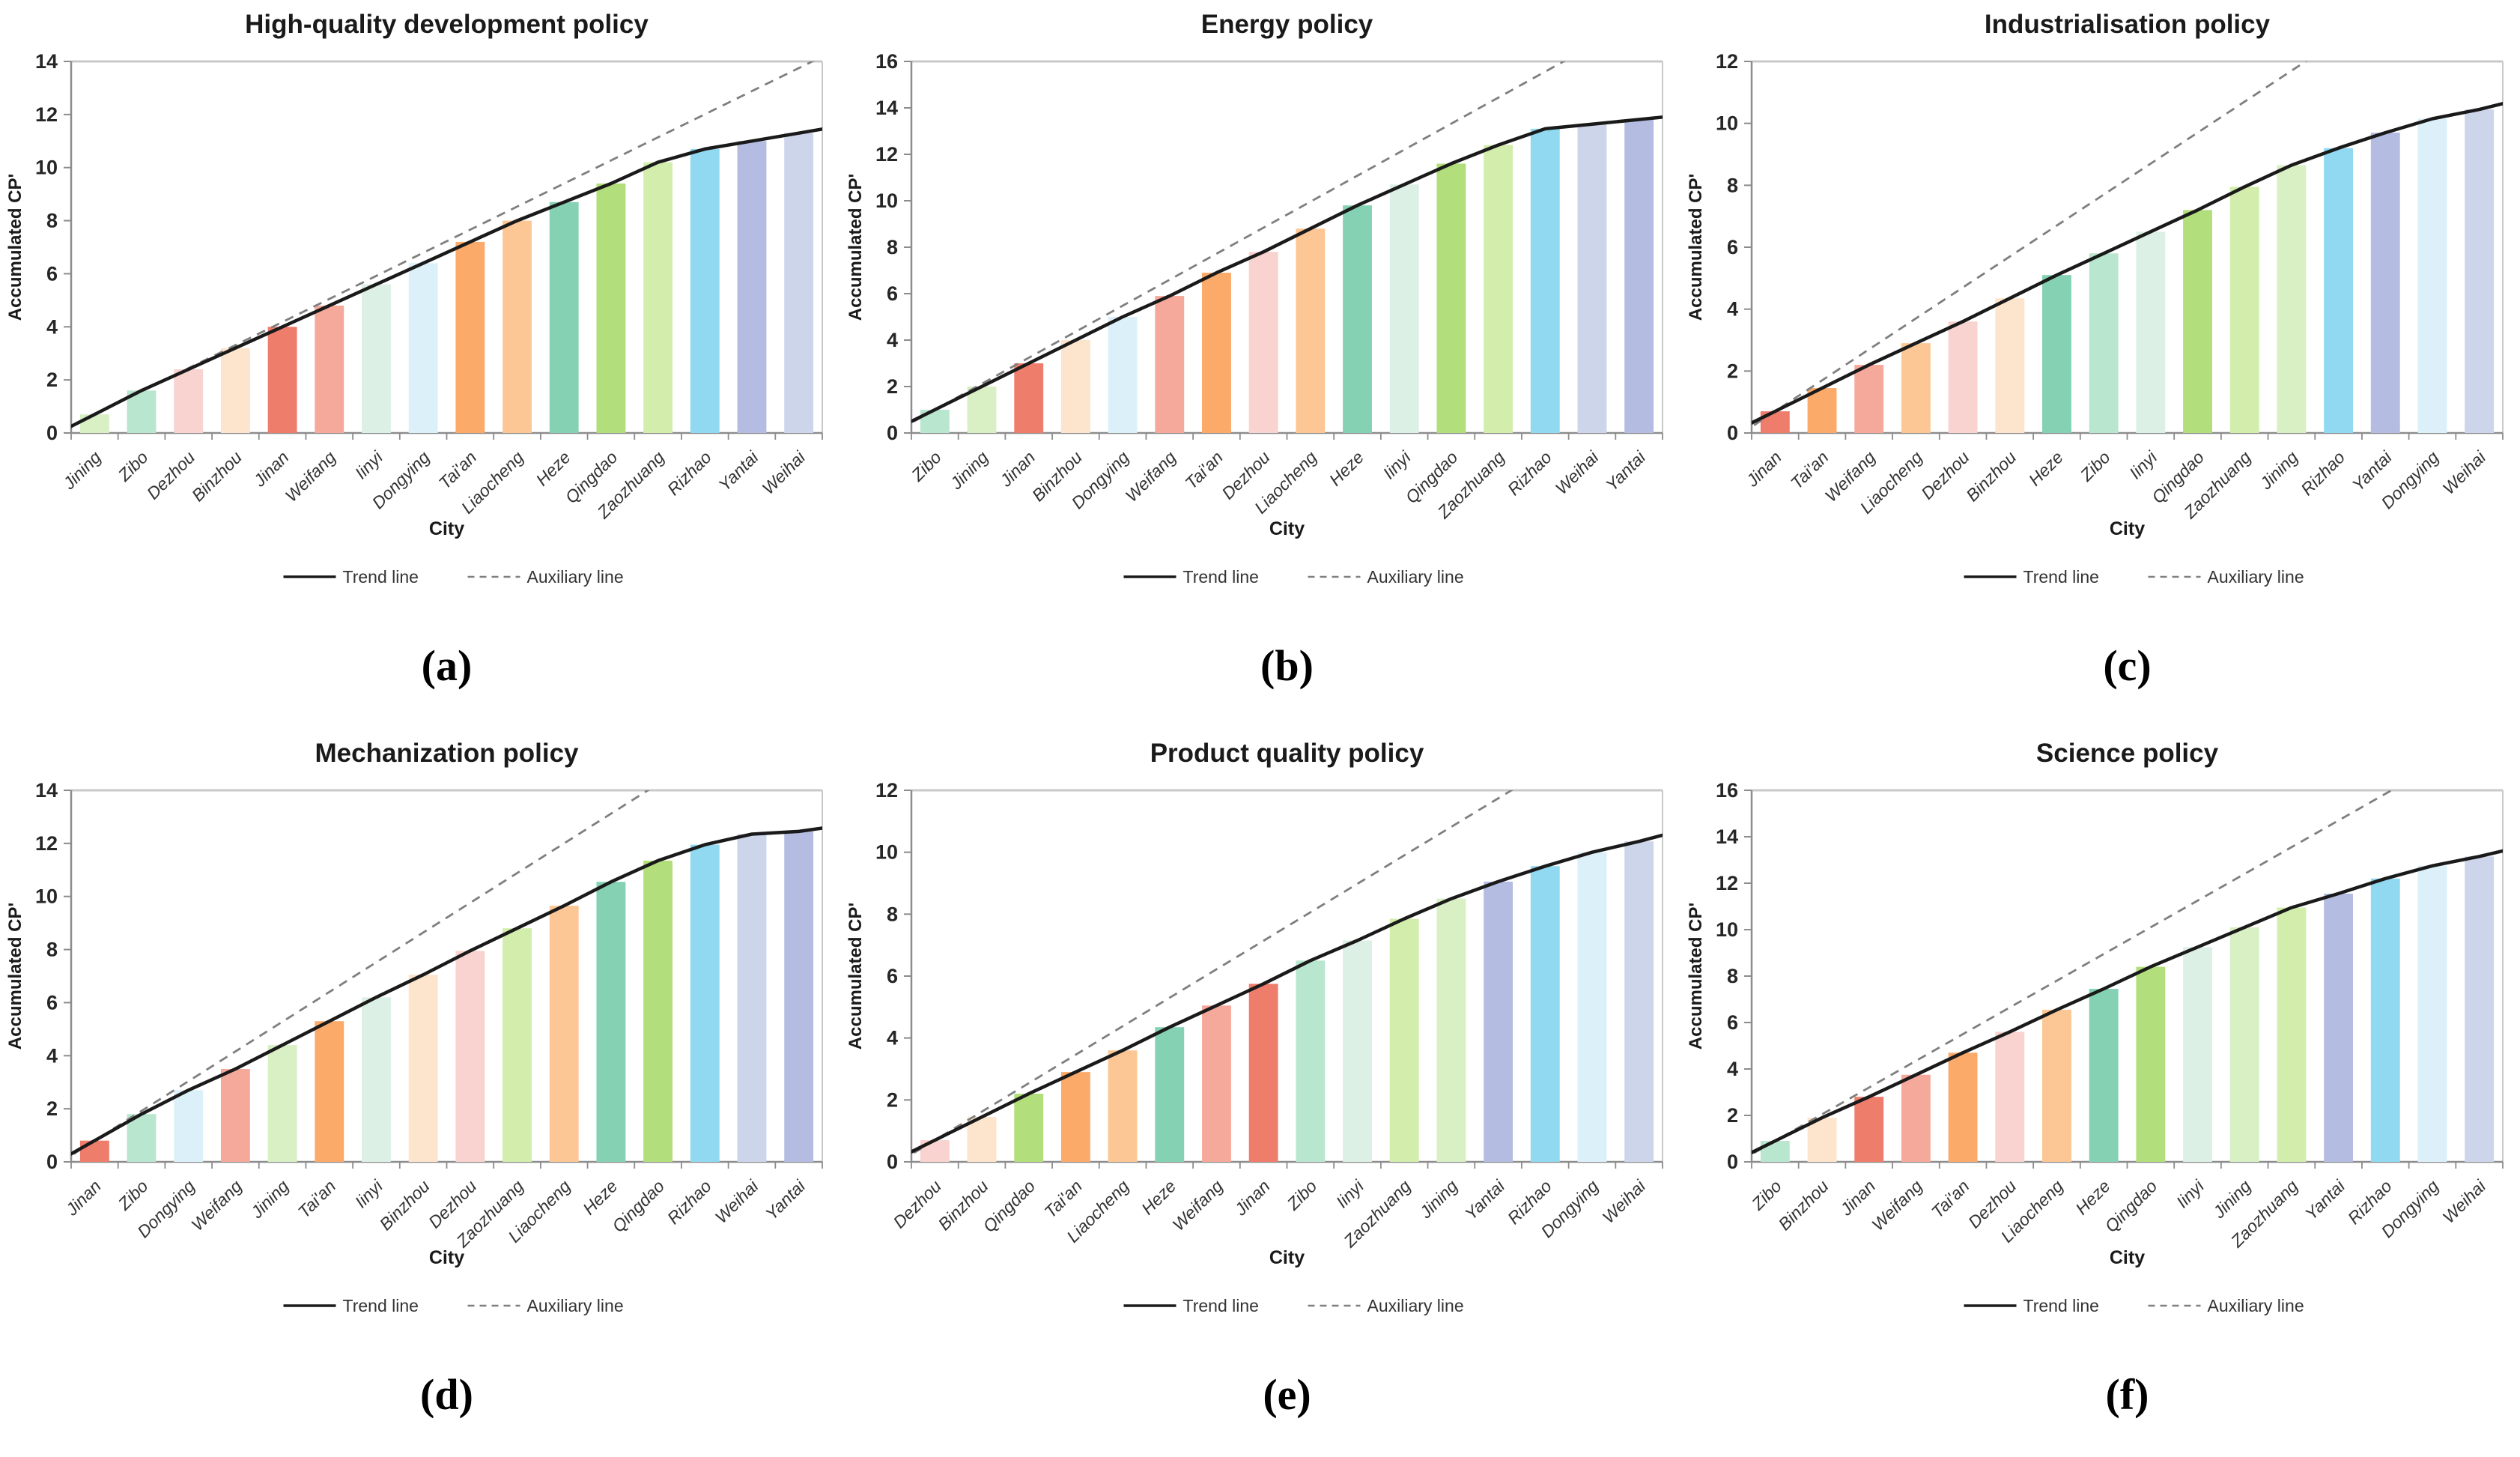  What do you see at coordinates (1897, 1205) in the screenshot?
I see `x-category-label: Weifang` at bounding box center [1897, 1205].